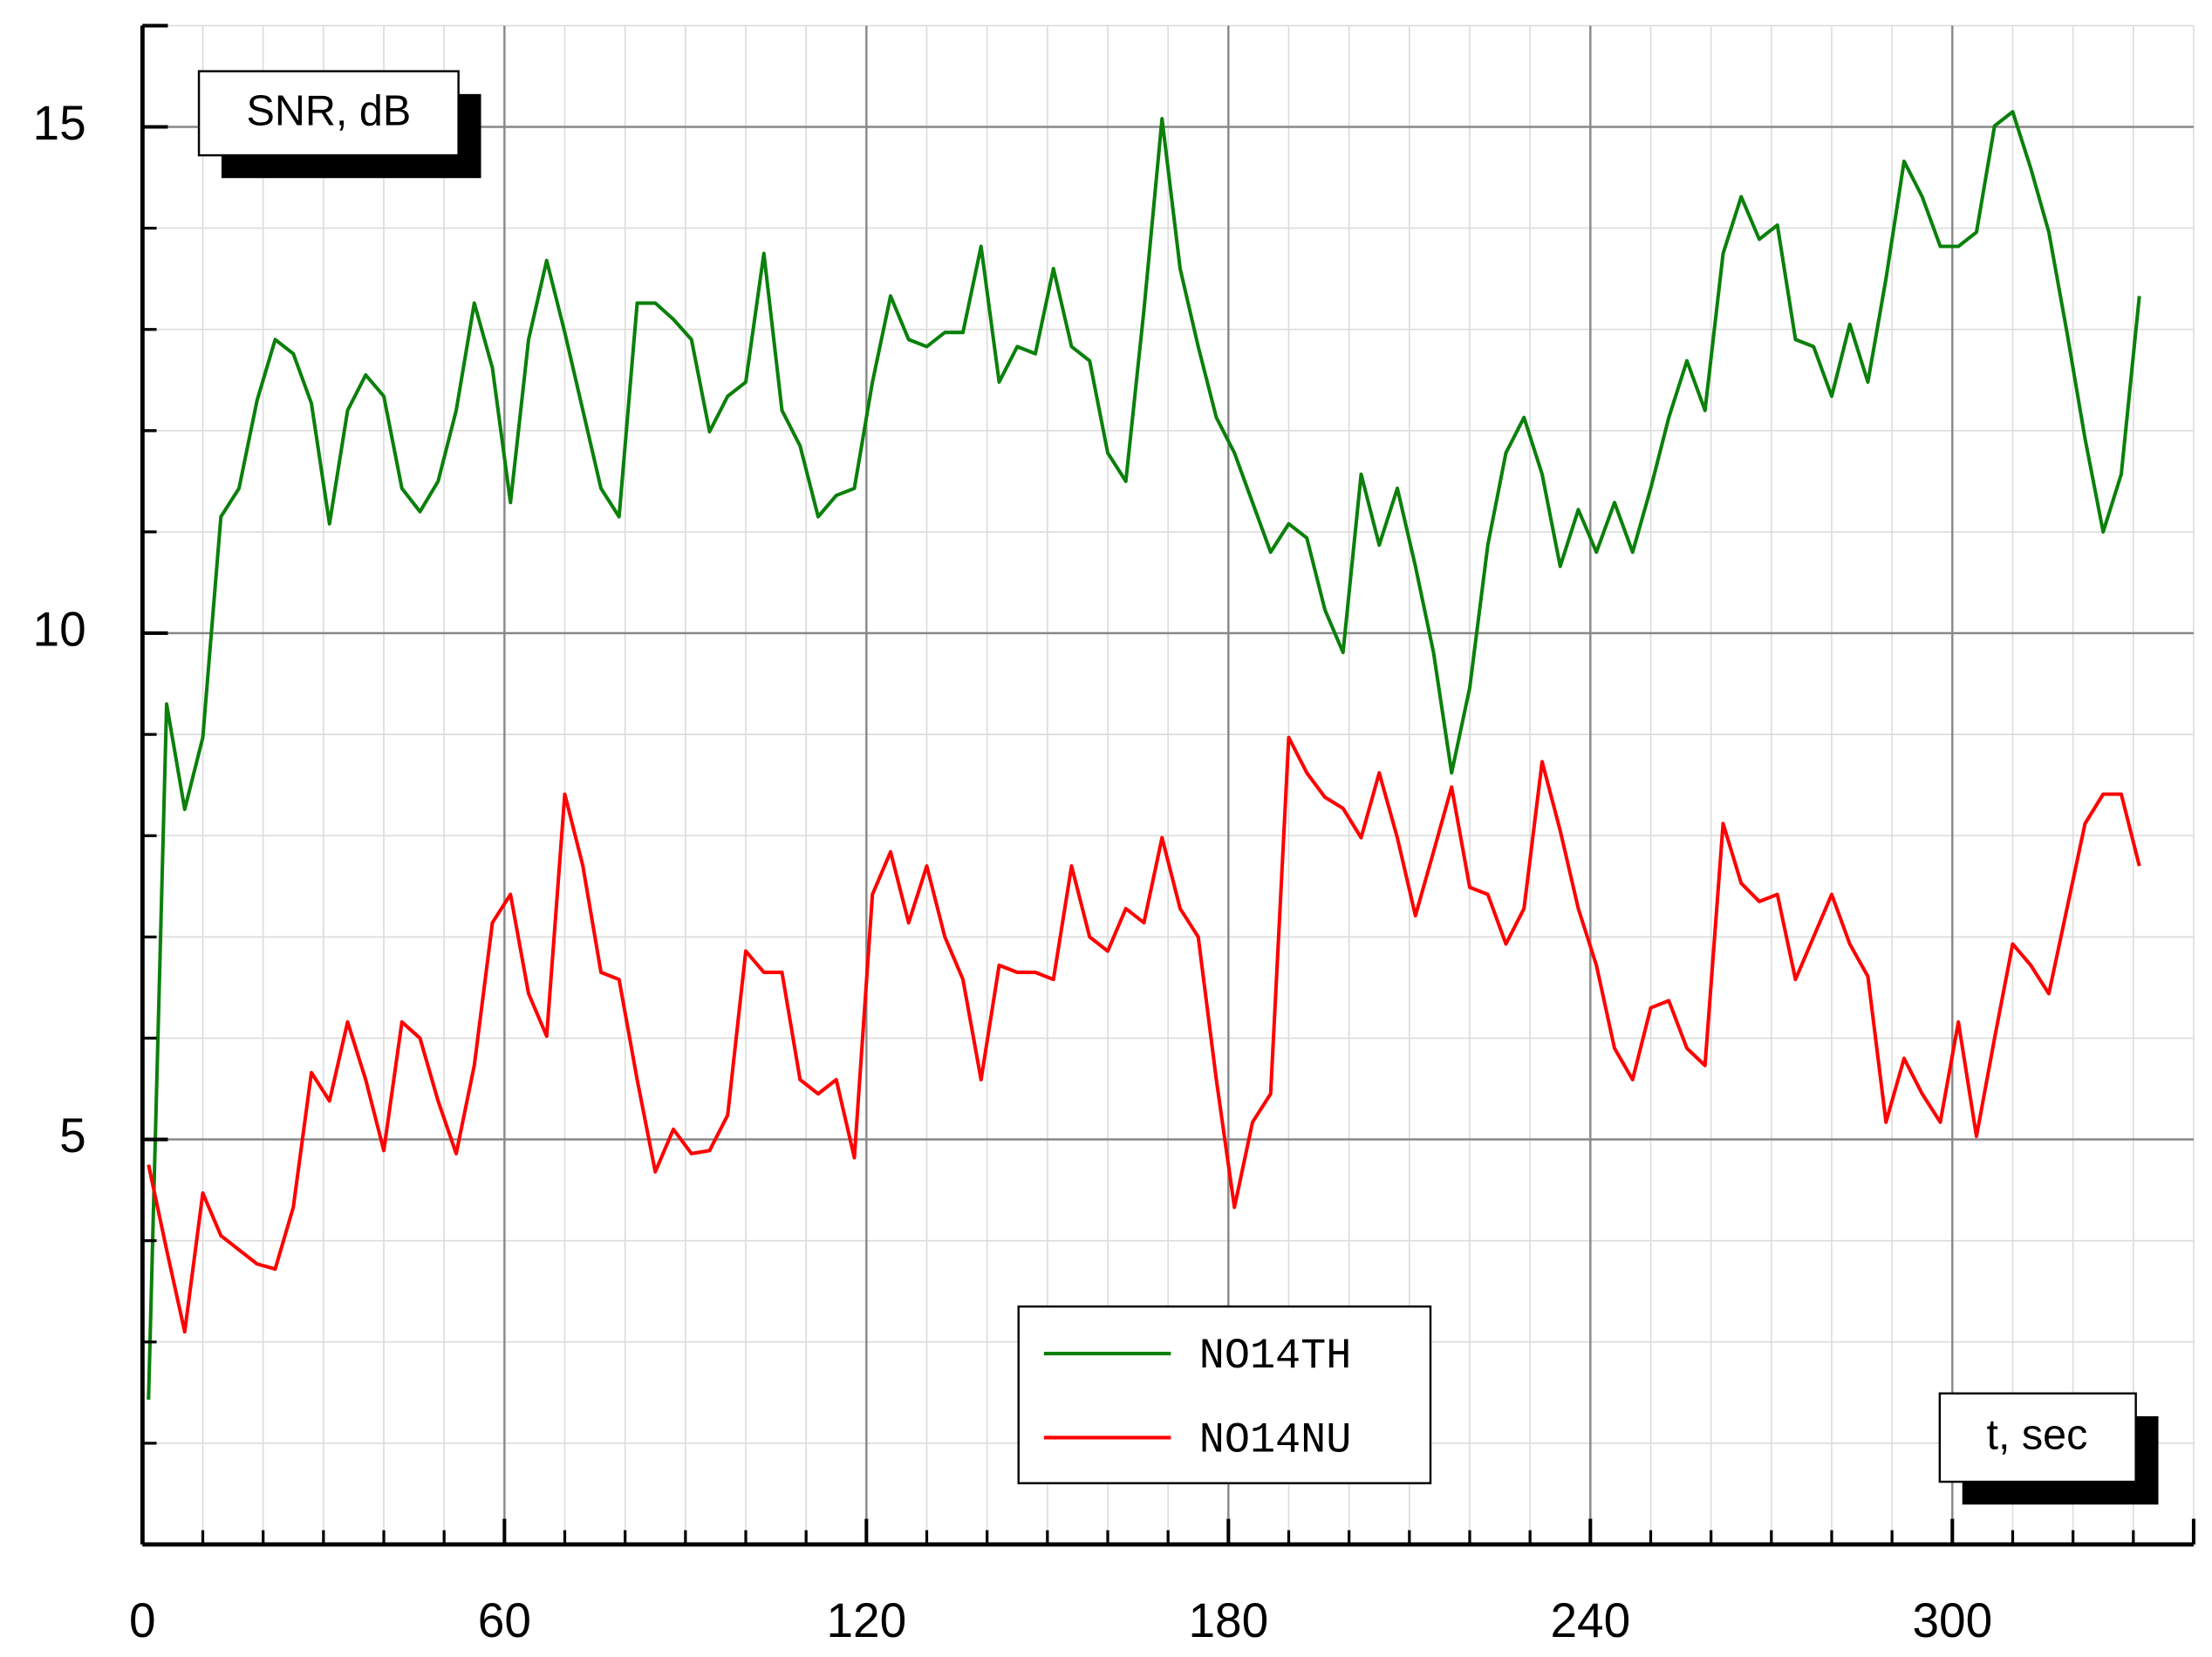 The height and width of the screenshot is (1657, 2212). I want to click on x-axis-label: t, sec, so click(2036, 1435).